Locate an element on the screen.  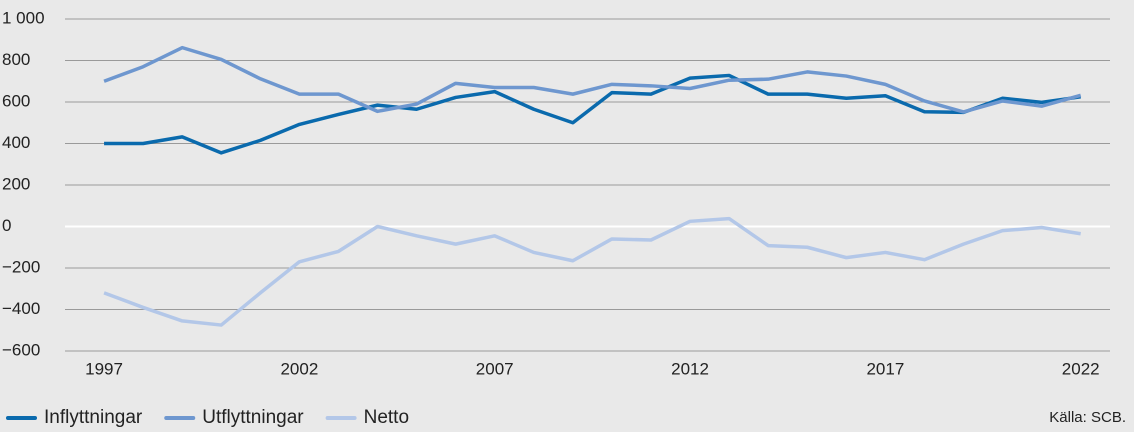
y-tick-label: 400 is located at coordinates (16, 142).